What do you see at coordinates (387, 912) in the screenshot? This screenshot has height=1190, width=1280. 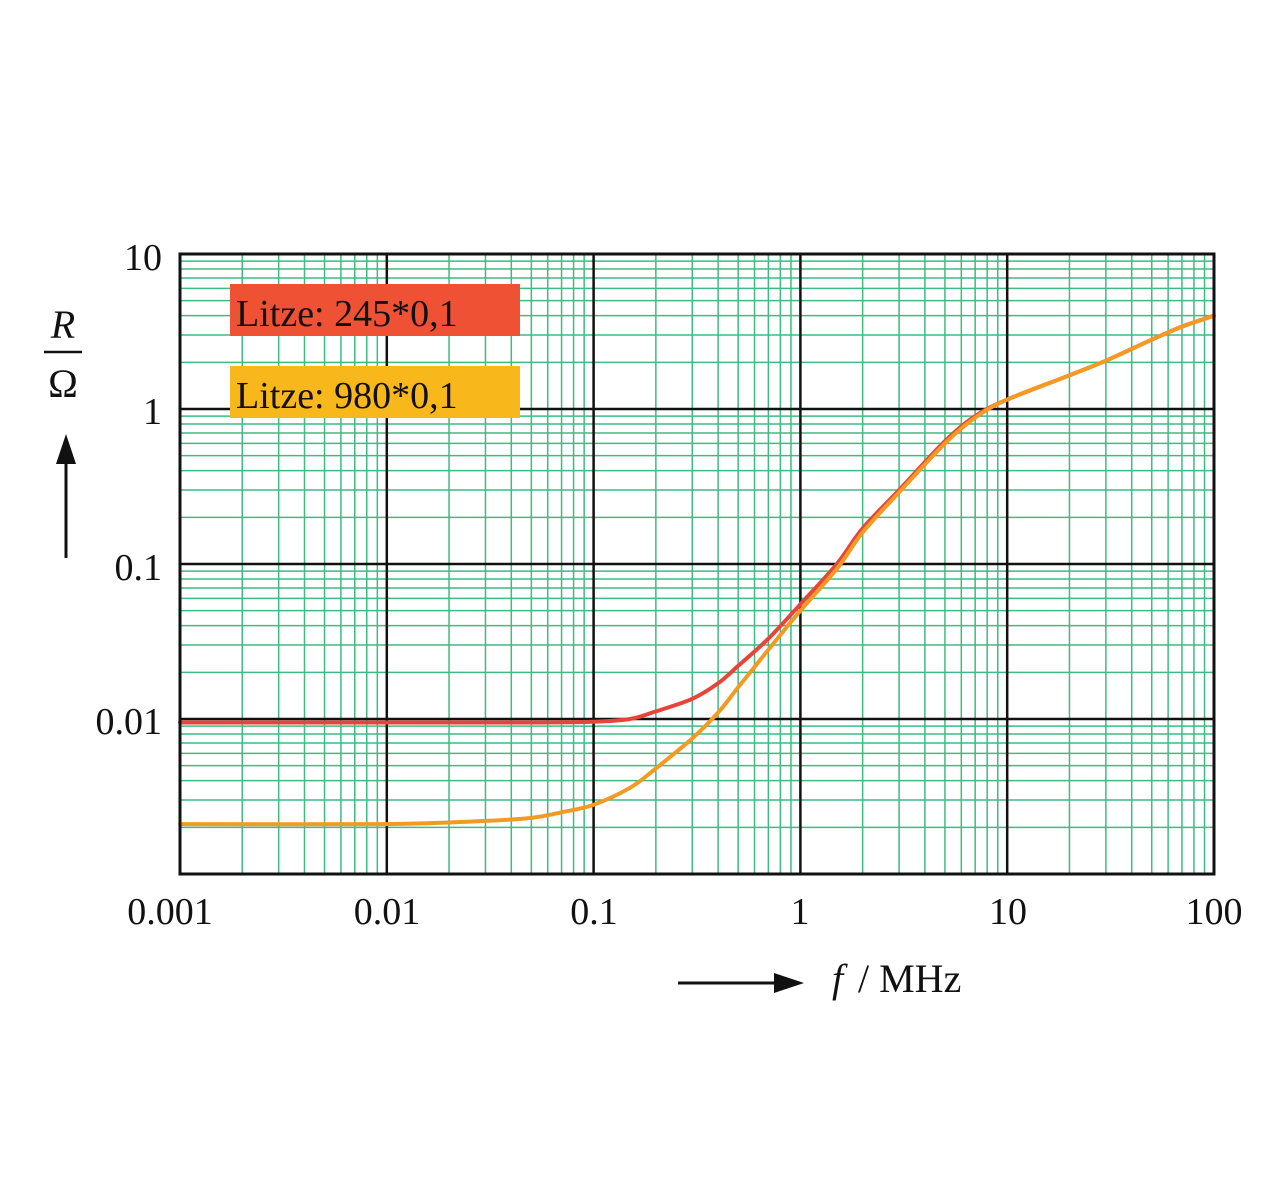 I see `x-tick-label: 0.01` at bounding box center [387, 912].